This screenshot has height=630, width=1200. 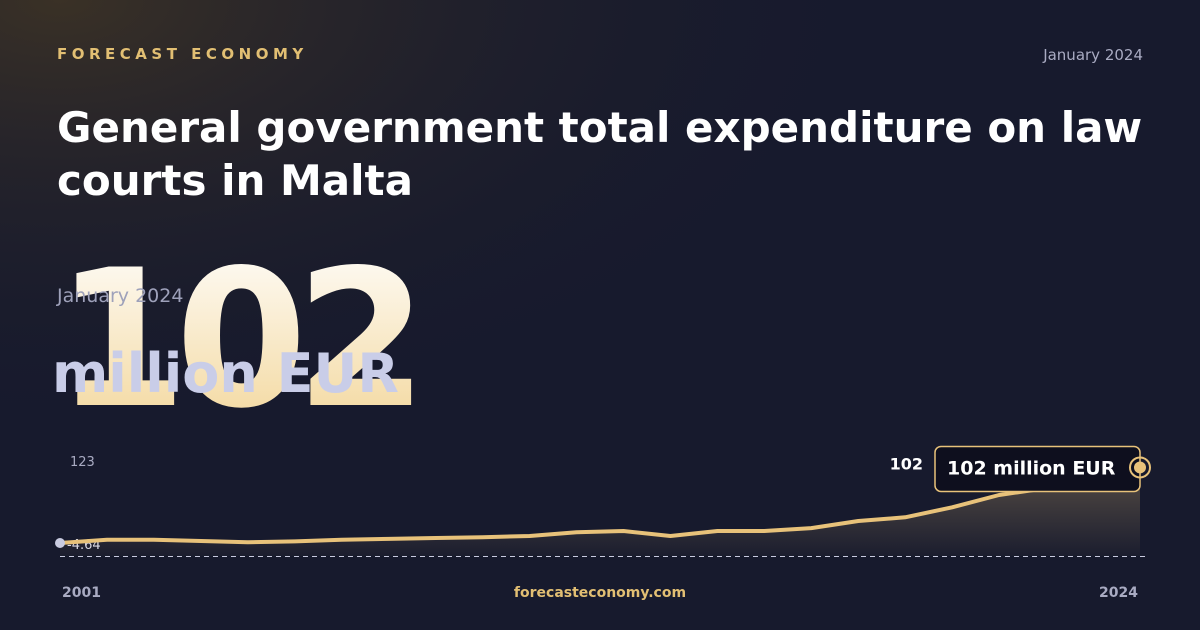 I want to click on line, so click(x=600, y=505).